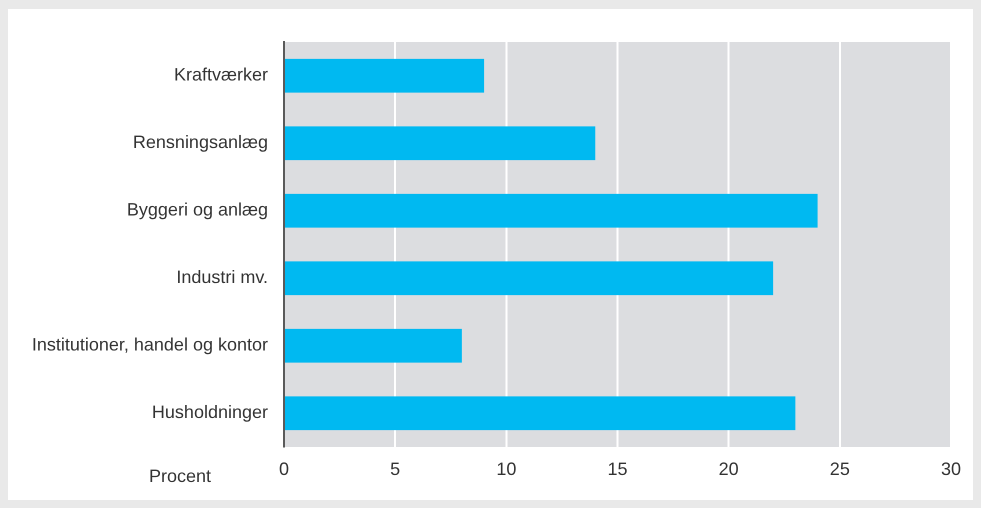 Image resolution: width=981 pixels, height=508 pixels. Describe the element at coordinates (506, 468) in the screenshot. I see `x-tick-label: 10` at that location.